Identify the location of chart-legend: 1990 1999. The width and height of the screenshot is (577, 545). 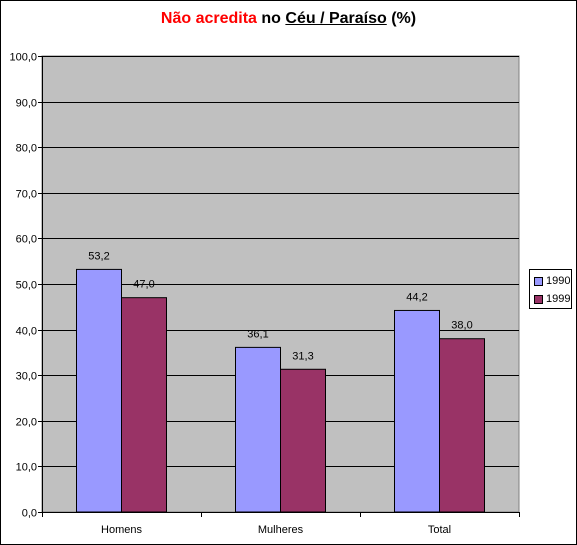
(550, 289).